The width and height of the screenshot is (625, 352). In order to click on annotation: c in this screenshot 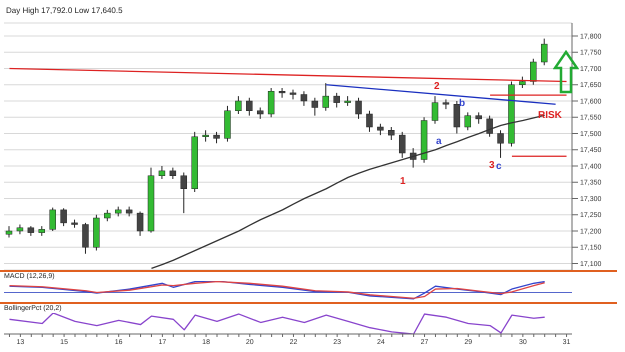, I will do `click(499, 166)`.